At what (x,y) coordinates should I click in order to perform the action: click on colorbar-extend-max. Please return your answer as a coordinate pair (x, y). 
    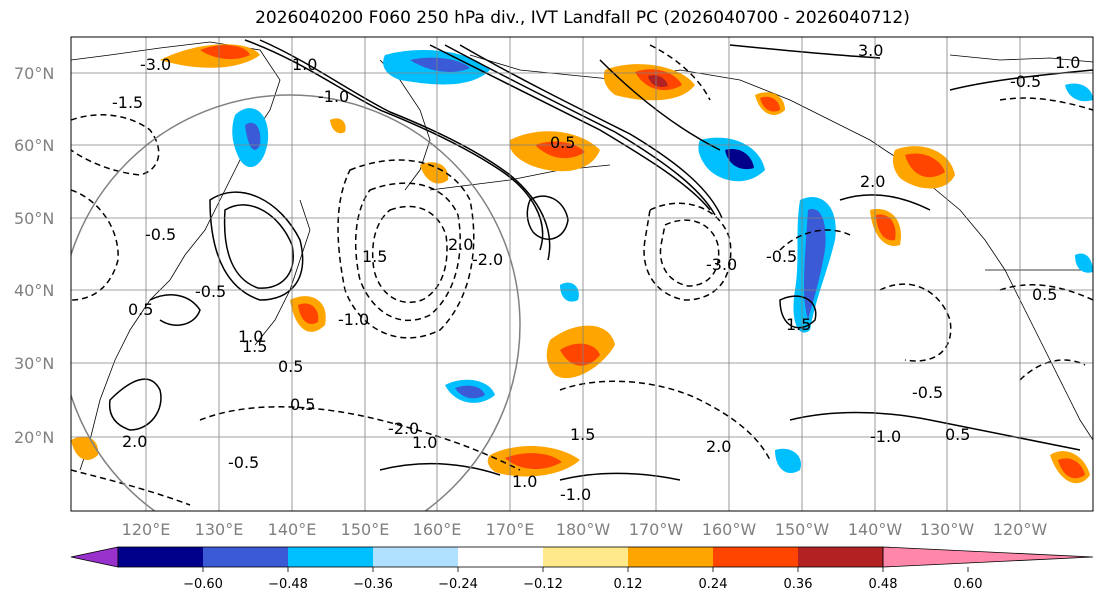
    Looking at the image, I should click on (988, 557).